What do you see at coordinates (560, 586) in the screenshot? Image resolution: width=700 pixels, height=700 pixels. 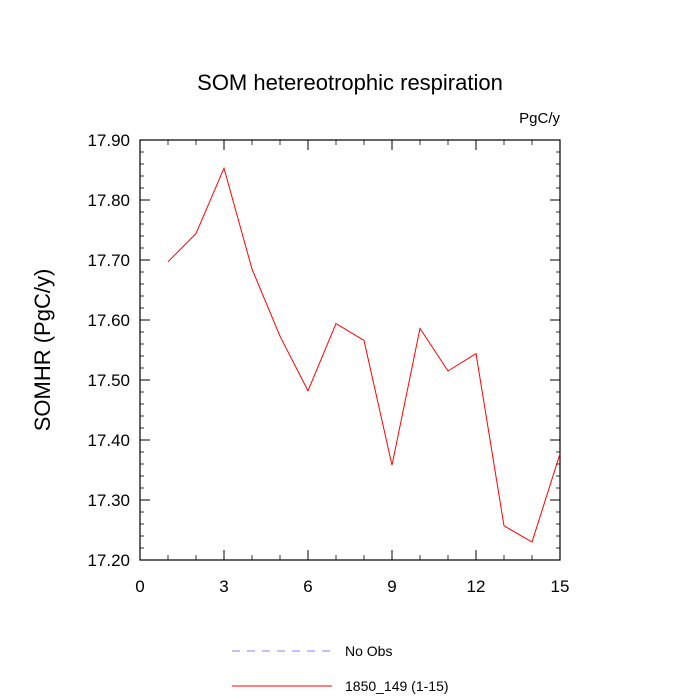 I see `x-tick-label: 15` at bounding box center [560, 586].